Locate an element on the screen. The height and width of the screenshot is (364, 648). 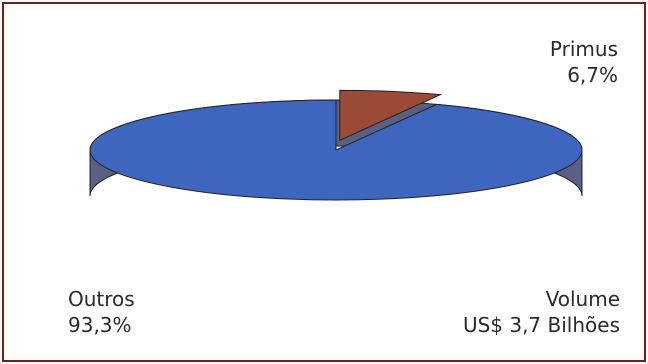
pie-slice-primus is located at coordinates (391, 115).